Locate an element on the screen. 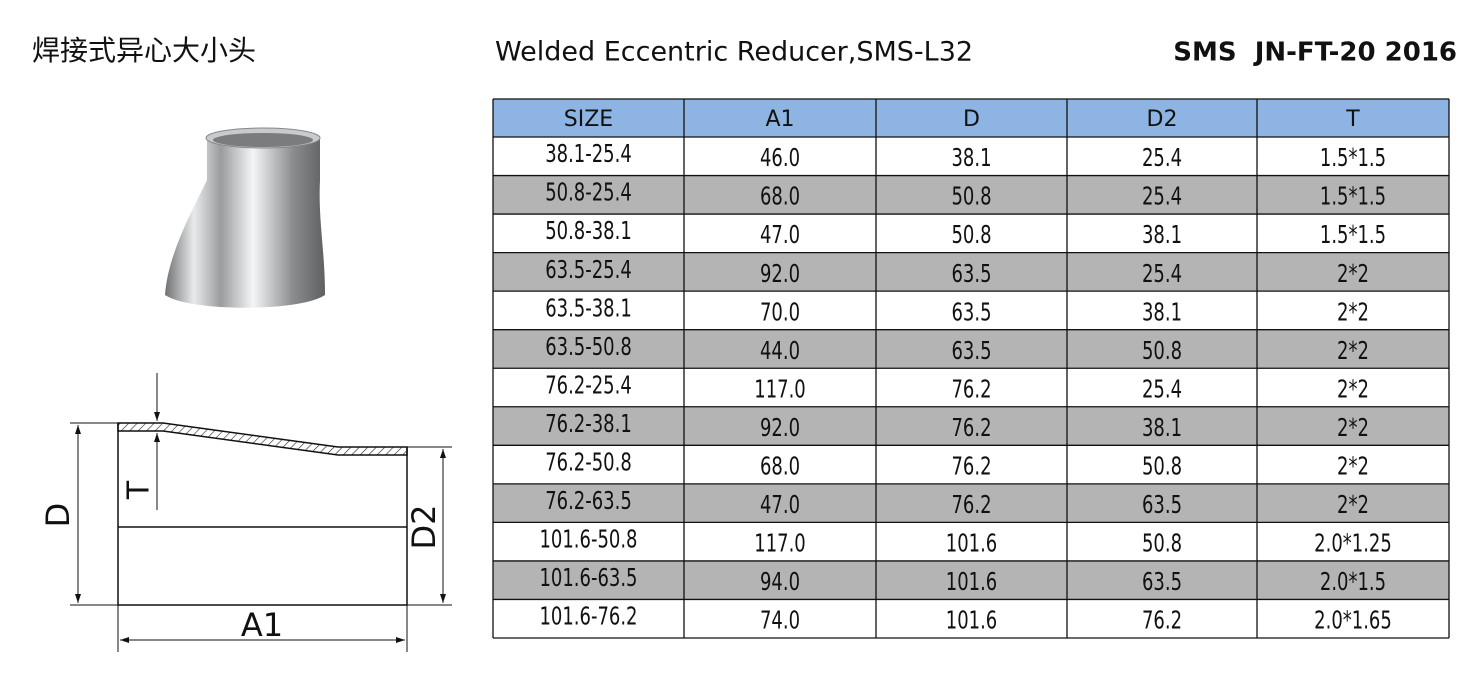 The width and height of the screenshot is (1483, 697). cell: 46.0 is located at coordinates (780, 158).